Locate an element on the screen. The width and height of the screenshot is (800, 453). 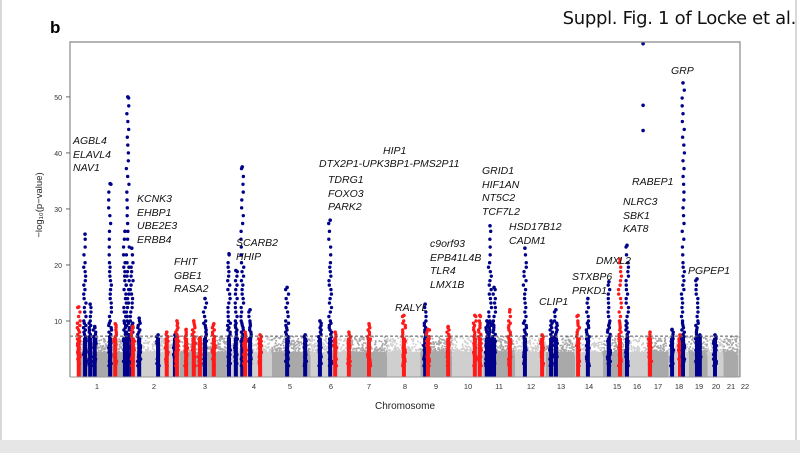
peak-red is located at coordinates (369, 349).